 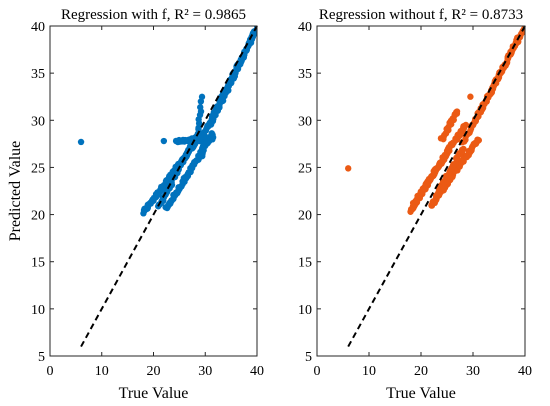 What do you see at coordinates (421, 15) in the screenshot?
I see `chart-title-without-f: Regression without f, R² = 0.8733` at bounding box center [421, 15].